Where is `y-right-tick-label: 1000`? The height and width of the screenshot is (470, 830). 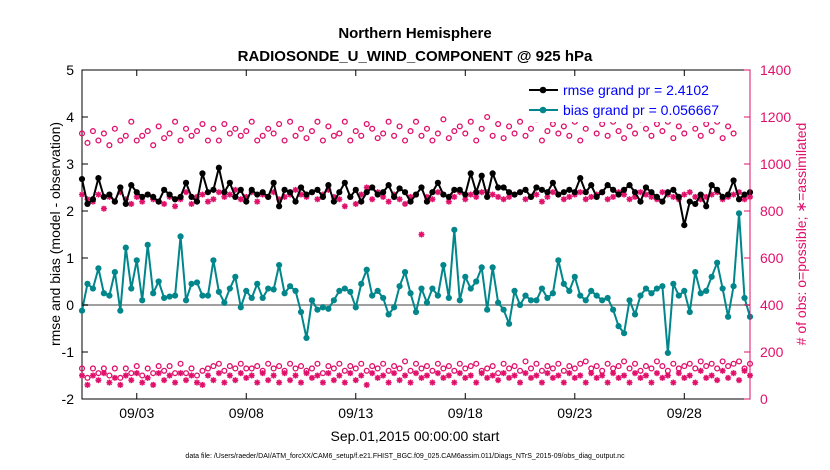 y-right-tick-label: 1000 is located at coordinates (775, 164).